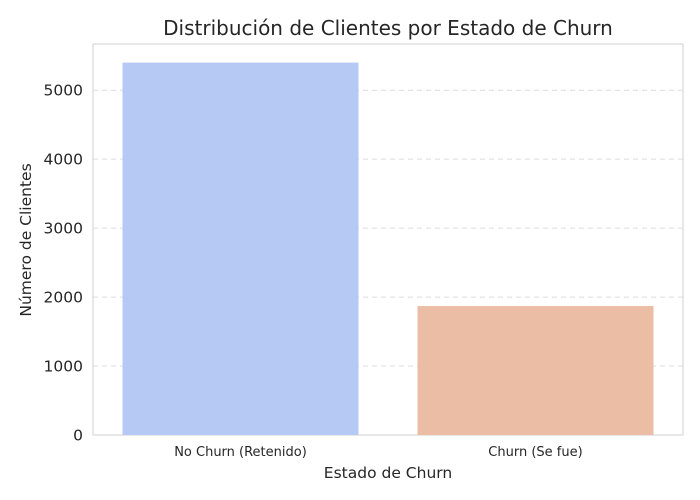  I want to click on x-axis-label: Estado de Churn, so click(388, 473).